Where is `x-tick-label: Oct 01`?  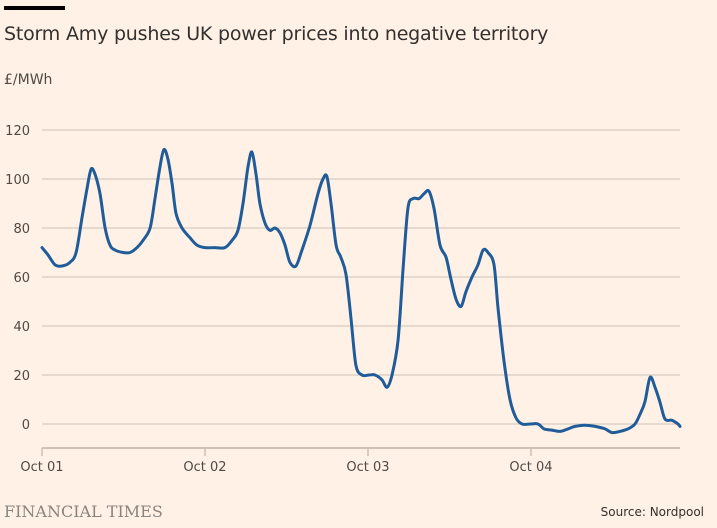 x-tick-label: Oct 01 is located at coordinates (41, 467).